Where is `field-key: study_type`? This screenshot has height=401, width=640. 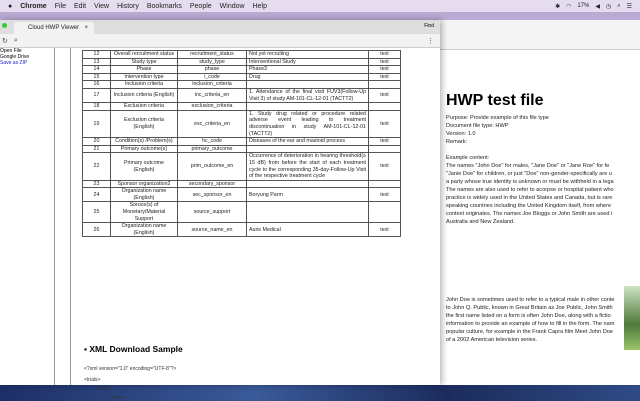
field-key: study_type is located at coordinates (212, 62).